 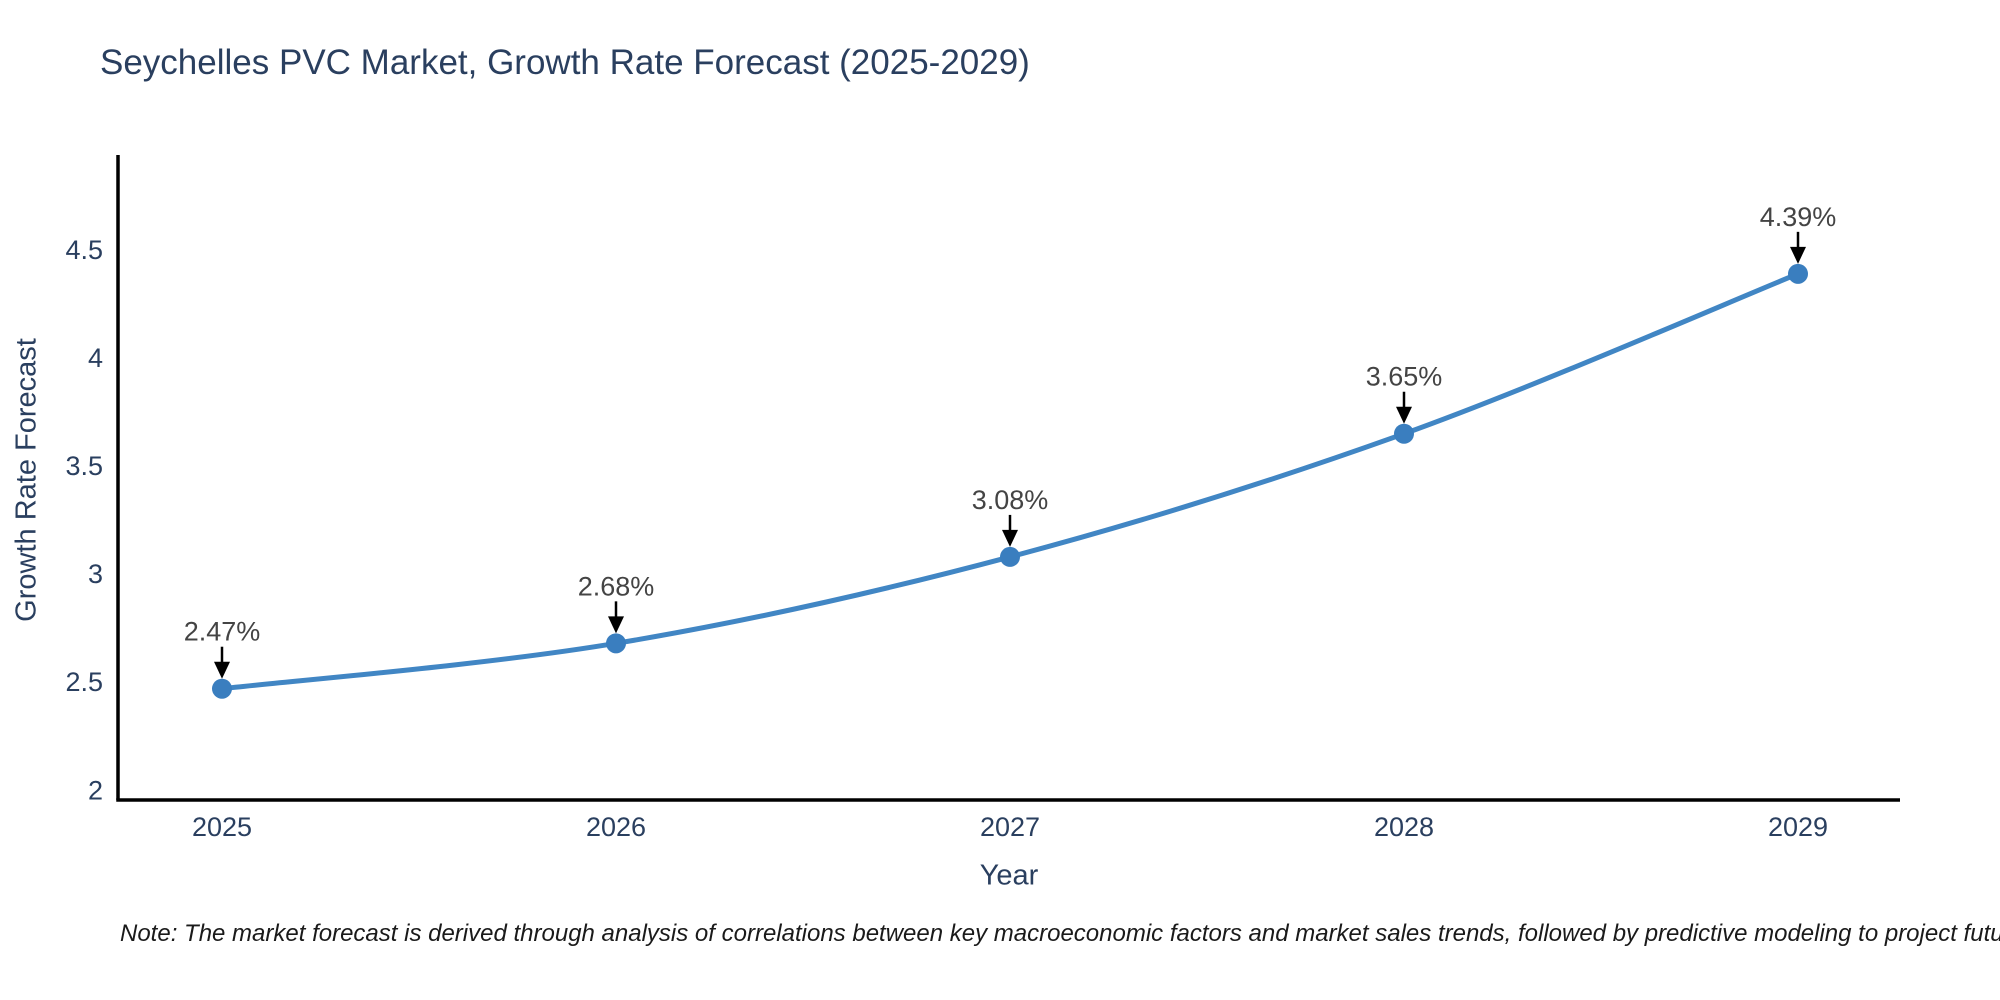 What do you see at coordinates (84, 682) in the screenshot?
I see `y-tick-label: 2.5` at bounding box center [84, 682].